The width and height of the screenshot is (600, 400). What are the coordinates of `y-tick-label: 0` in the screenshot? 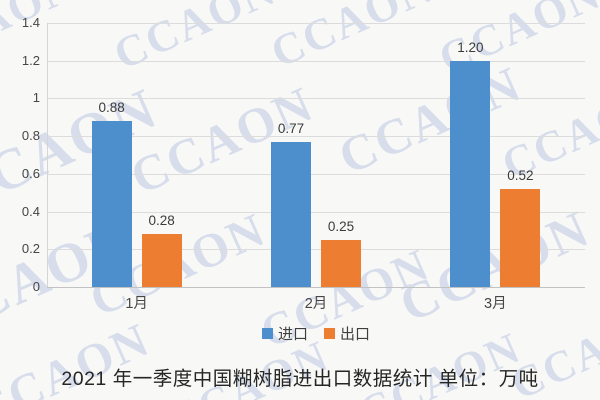 It's located at (36, 286).